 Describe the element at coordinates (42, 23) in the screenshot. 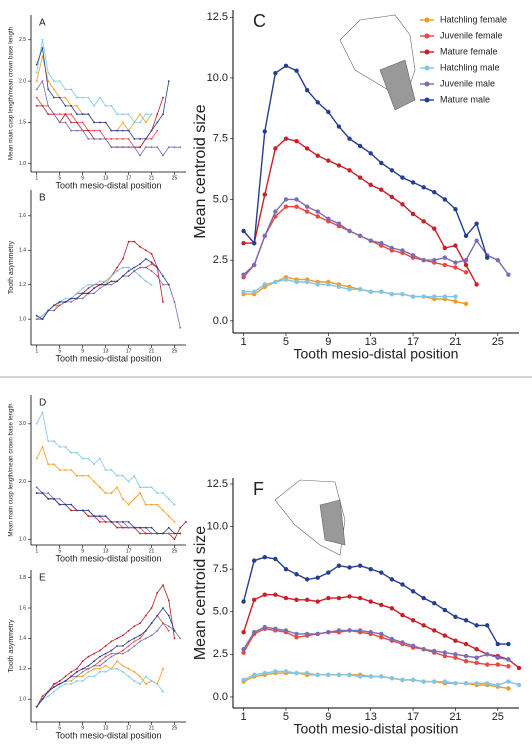

I see `panel-label: A` at that location.